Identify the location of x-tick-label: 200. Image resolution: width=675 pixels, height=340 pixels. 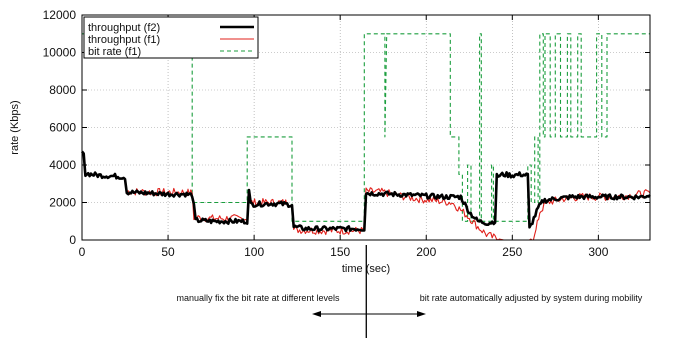
(426, 252).